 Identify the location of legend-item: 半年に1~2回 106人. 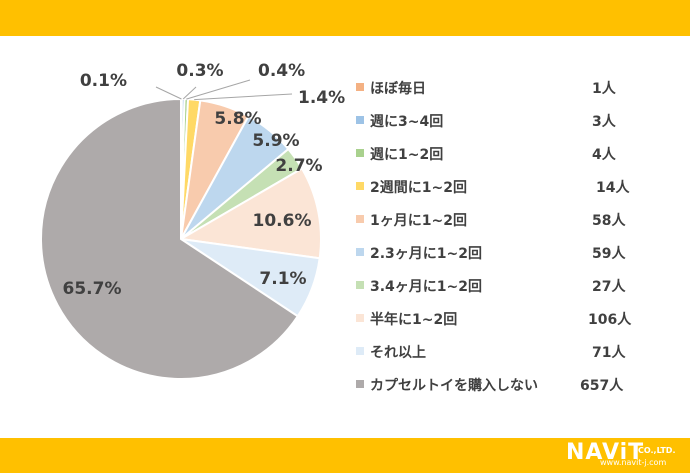
(516, 319).